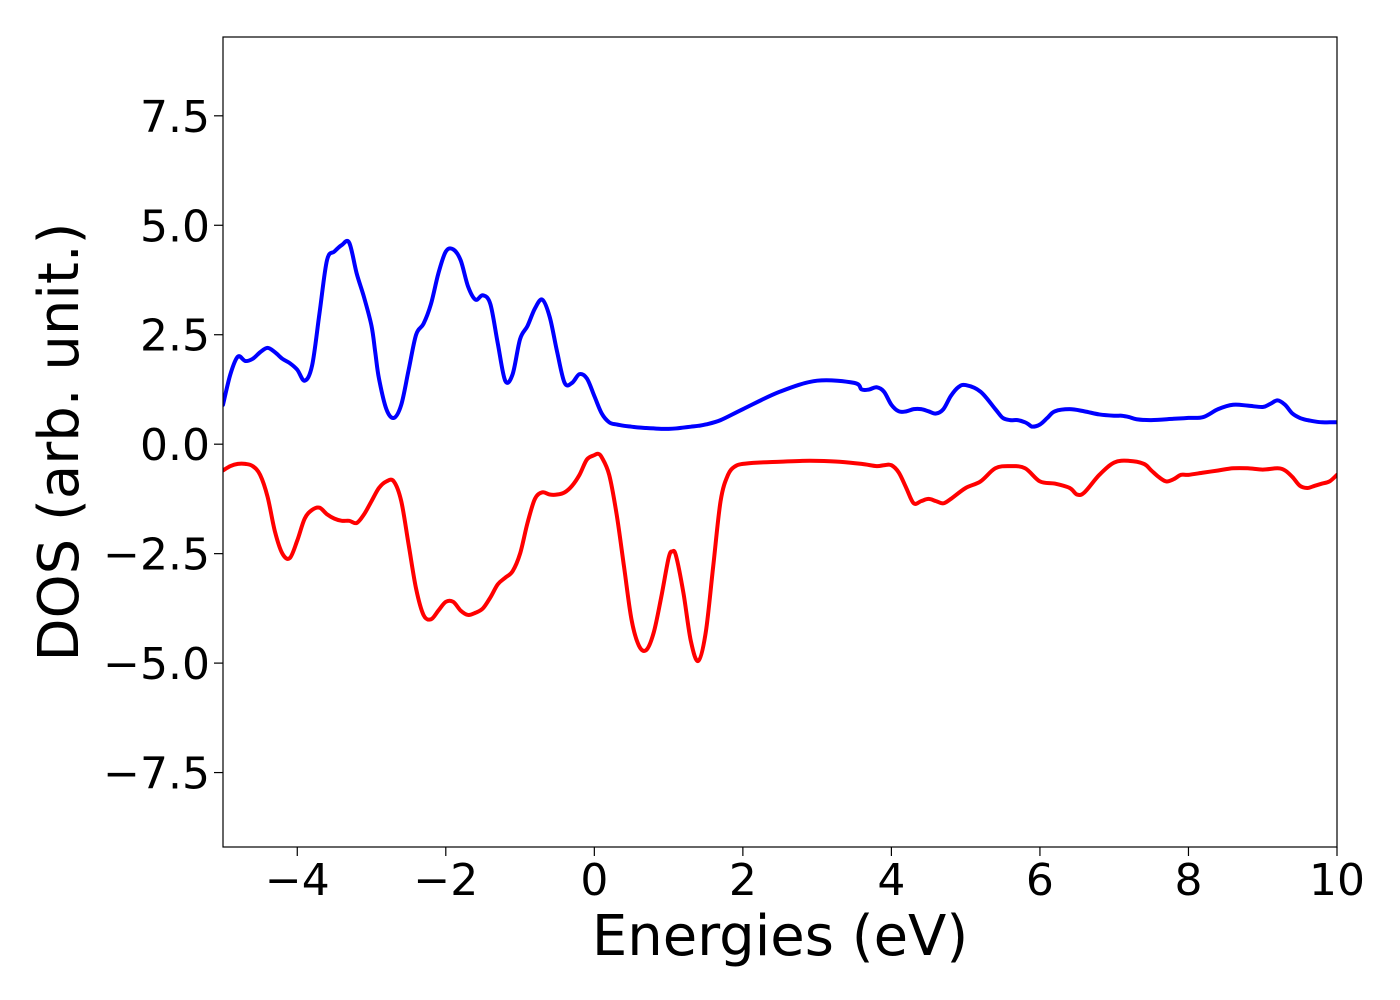 The height and width of the screenshot is (1000, 1400). What do you see at coordinates (156, 555) in the screenshot?
I see `y-tick-label: −2.5` at bounding box center [156, 555].